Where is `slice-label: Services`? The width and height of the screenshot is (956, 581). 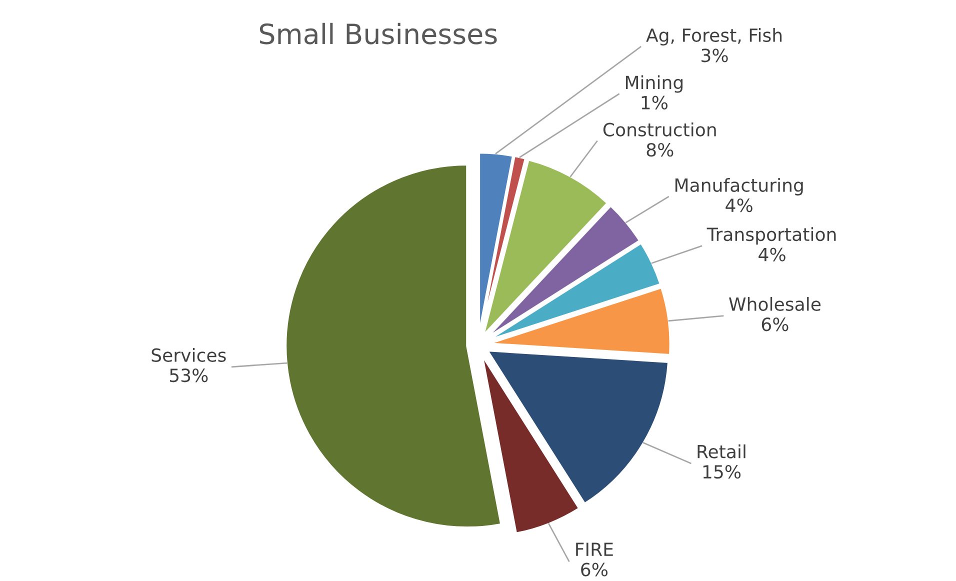
slice-label: Services is located at coordinates (189, 355).